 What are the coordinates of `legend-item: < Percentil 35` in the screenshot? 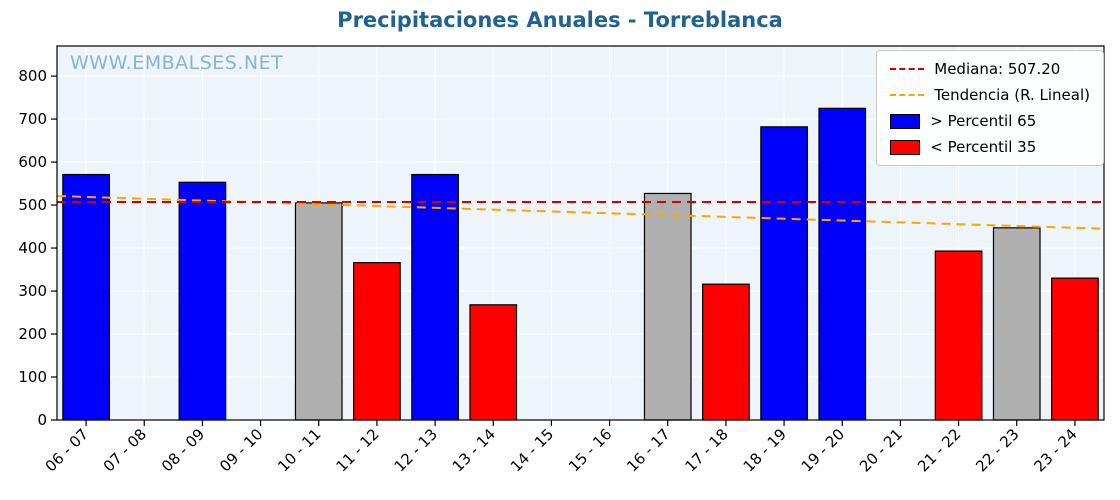 It's located at (990, 147).